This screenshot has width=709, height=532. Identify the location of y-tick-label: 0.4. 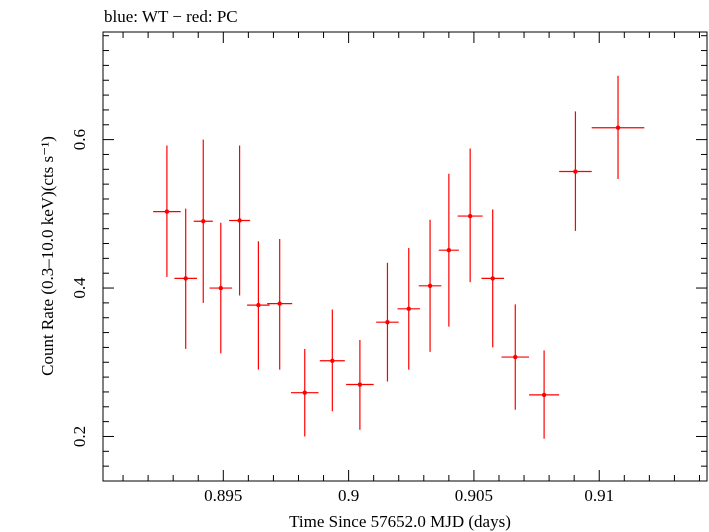
(79, 288).